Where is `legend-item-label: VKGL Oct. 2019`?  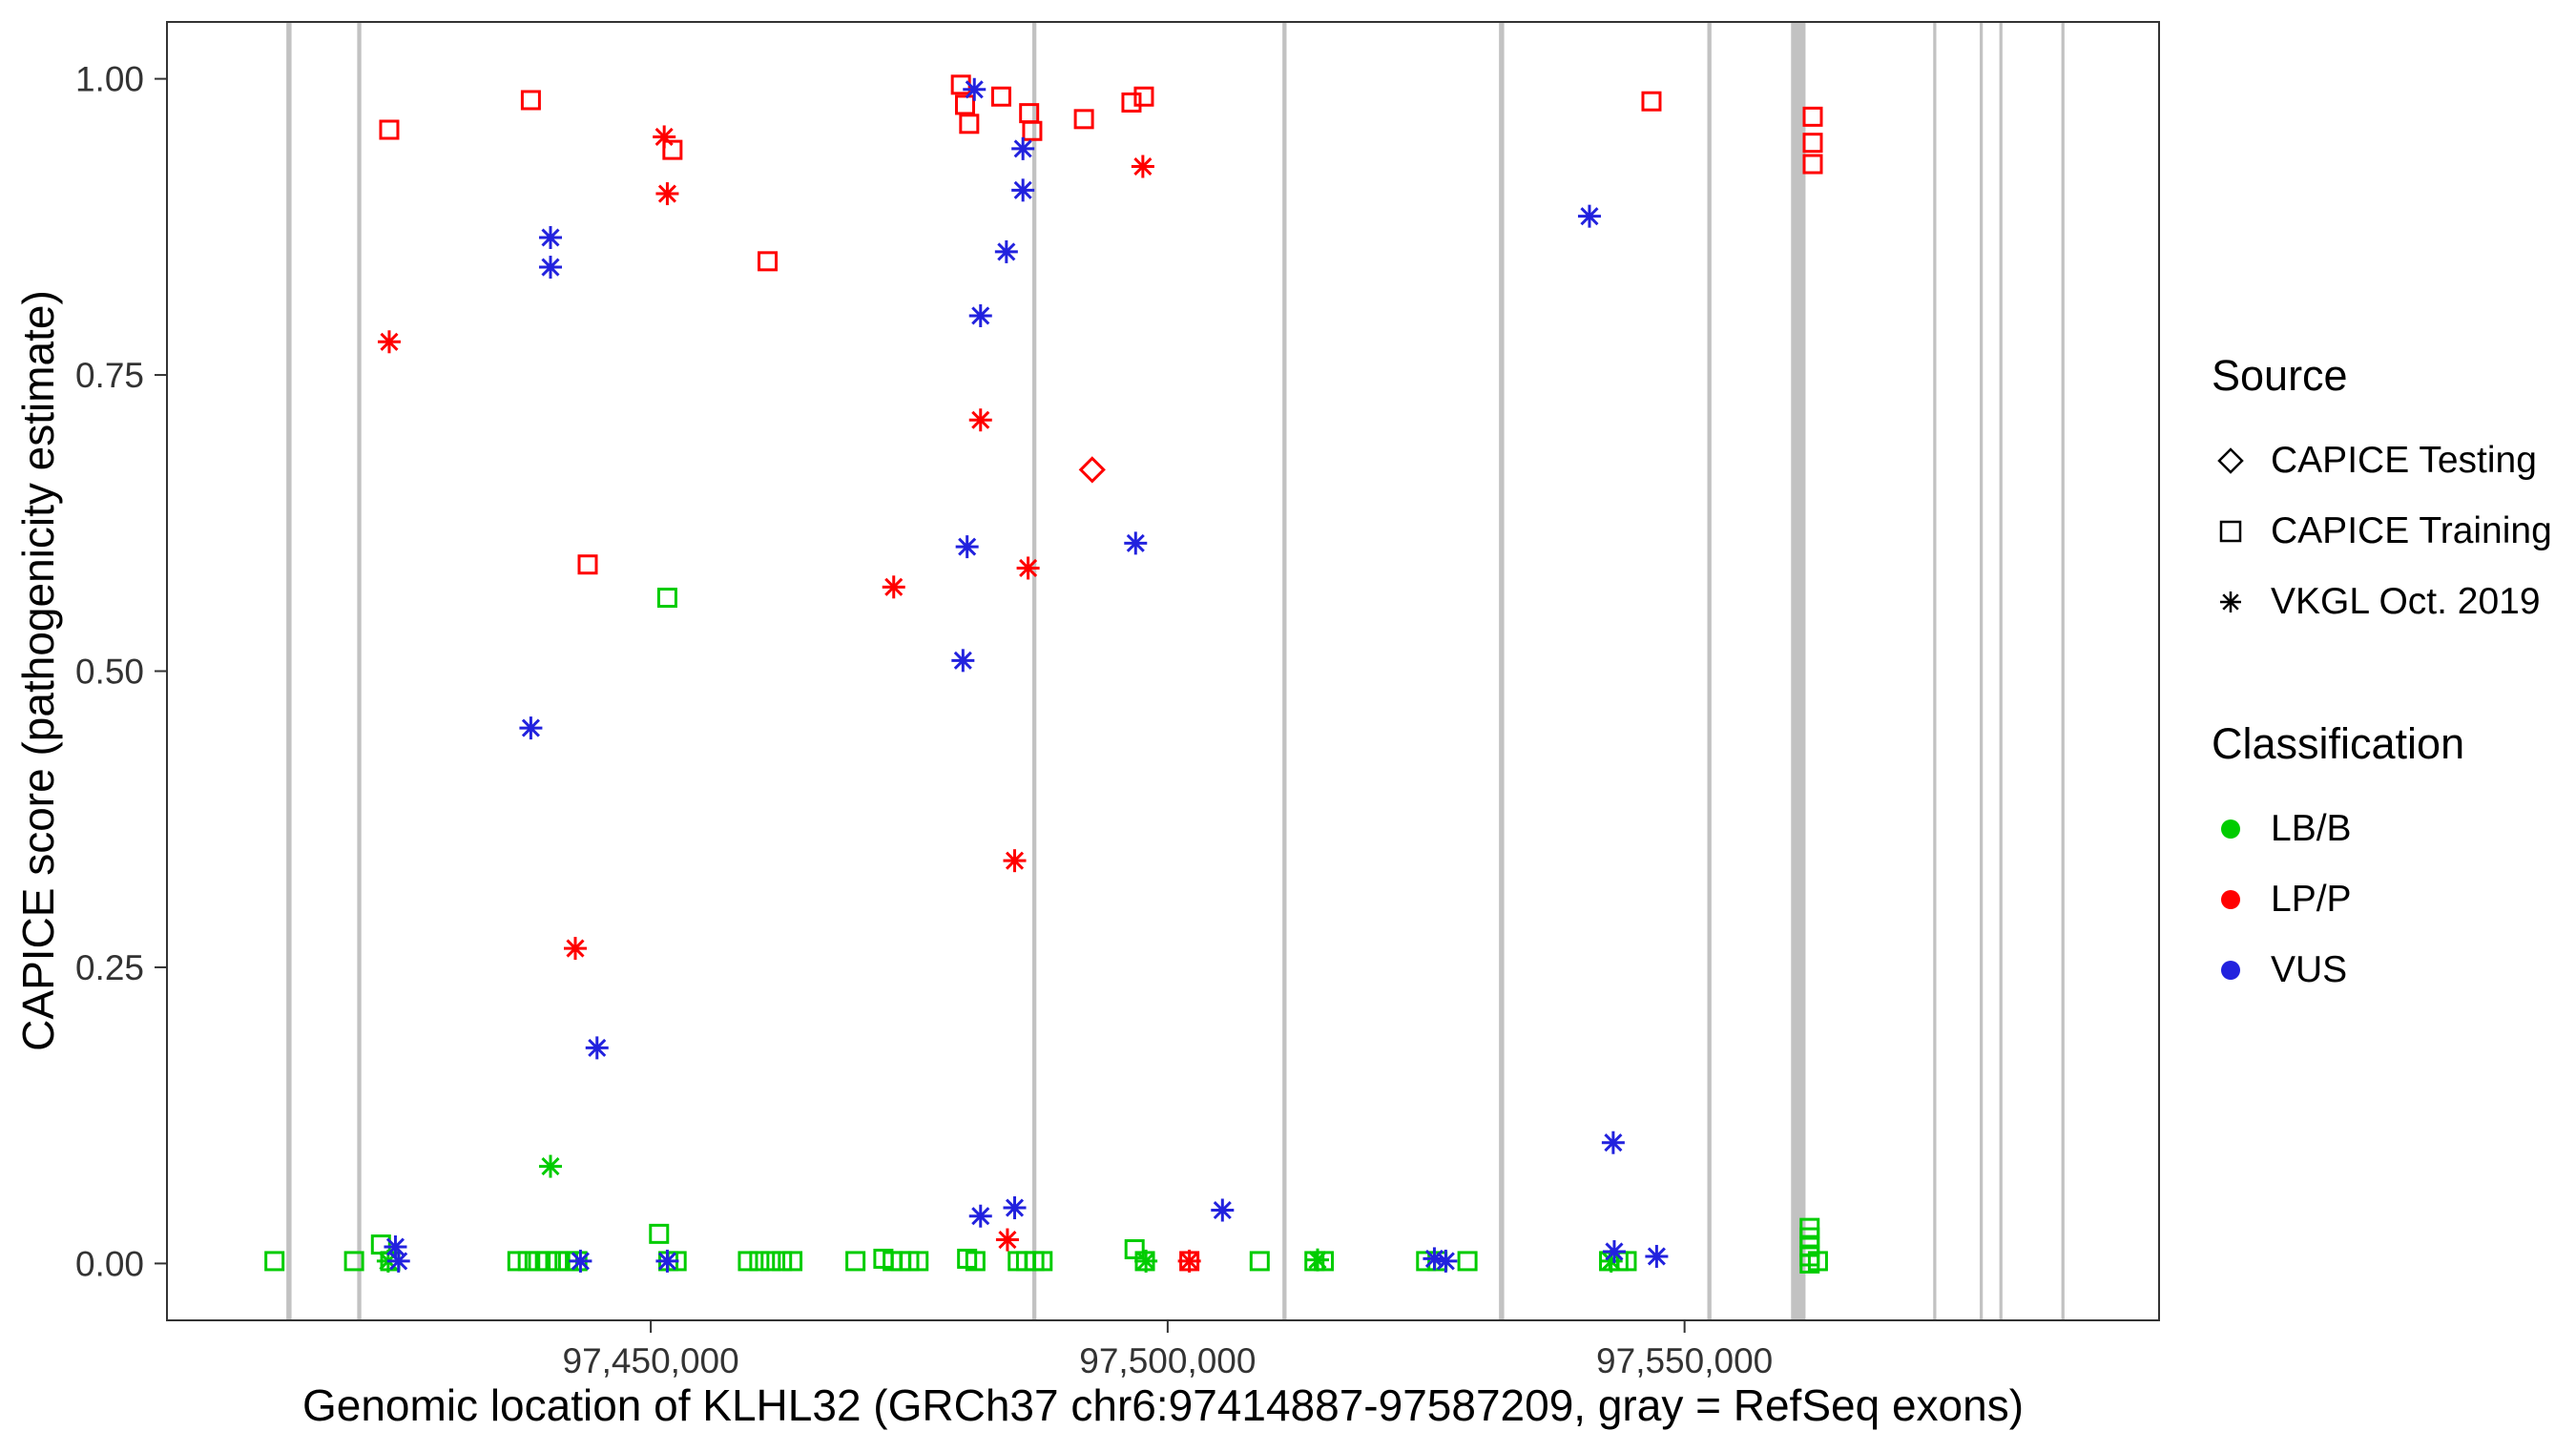
legend-item-label: VKGL Oct. 2019 is located at coordinates (2406, 601).